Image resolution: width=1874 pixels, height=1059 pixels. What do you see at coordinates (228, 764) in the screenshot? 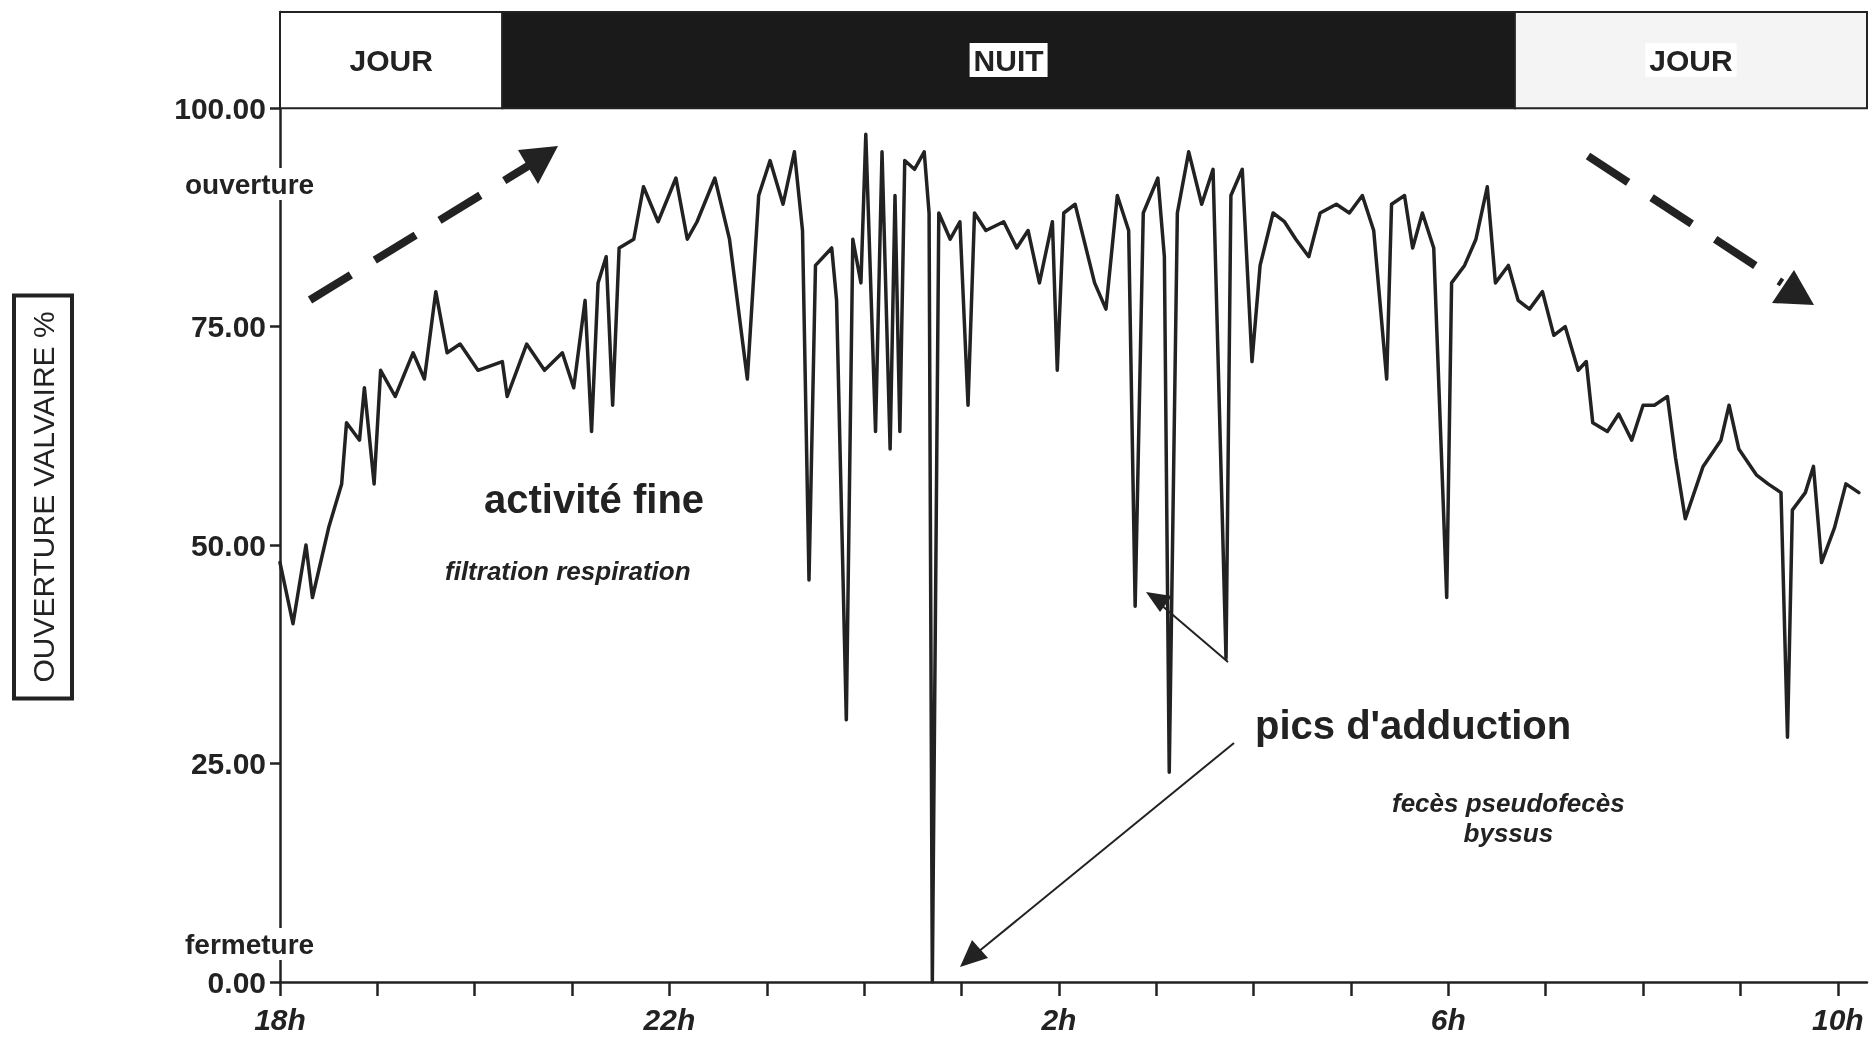
I see `y-tick-label: 25.00` at bounding box center [228, 764].